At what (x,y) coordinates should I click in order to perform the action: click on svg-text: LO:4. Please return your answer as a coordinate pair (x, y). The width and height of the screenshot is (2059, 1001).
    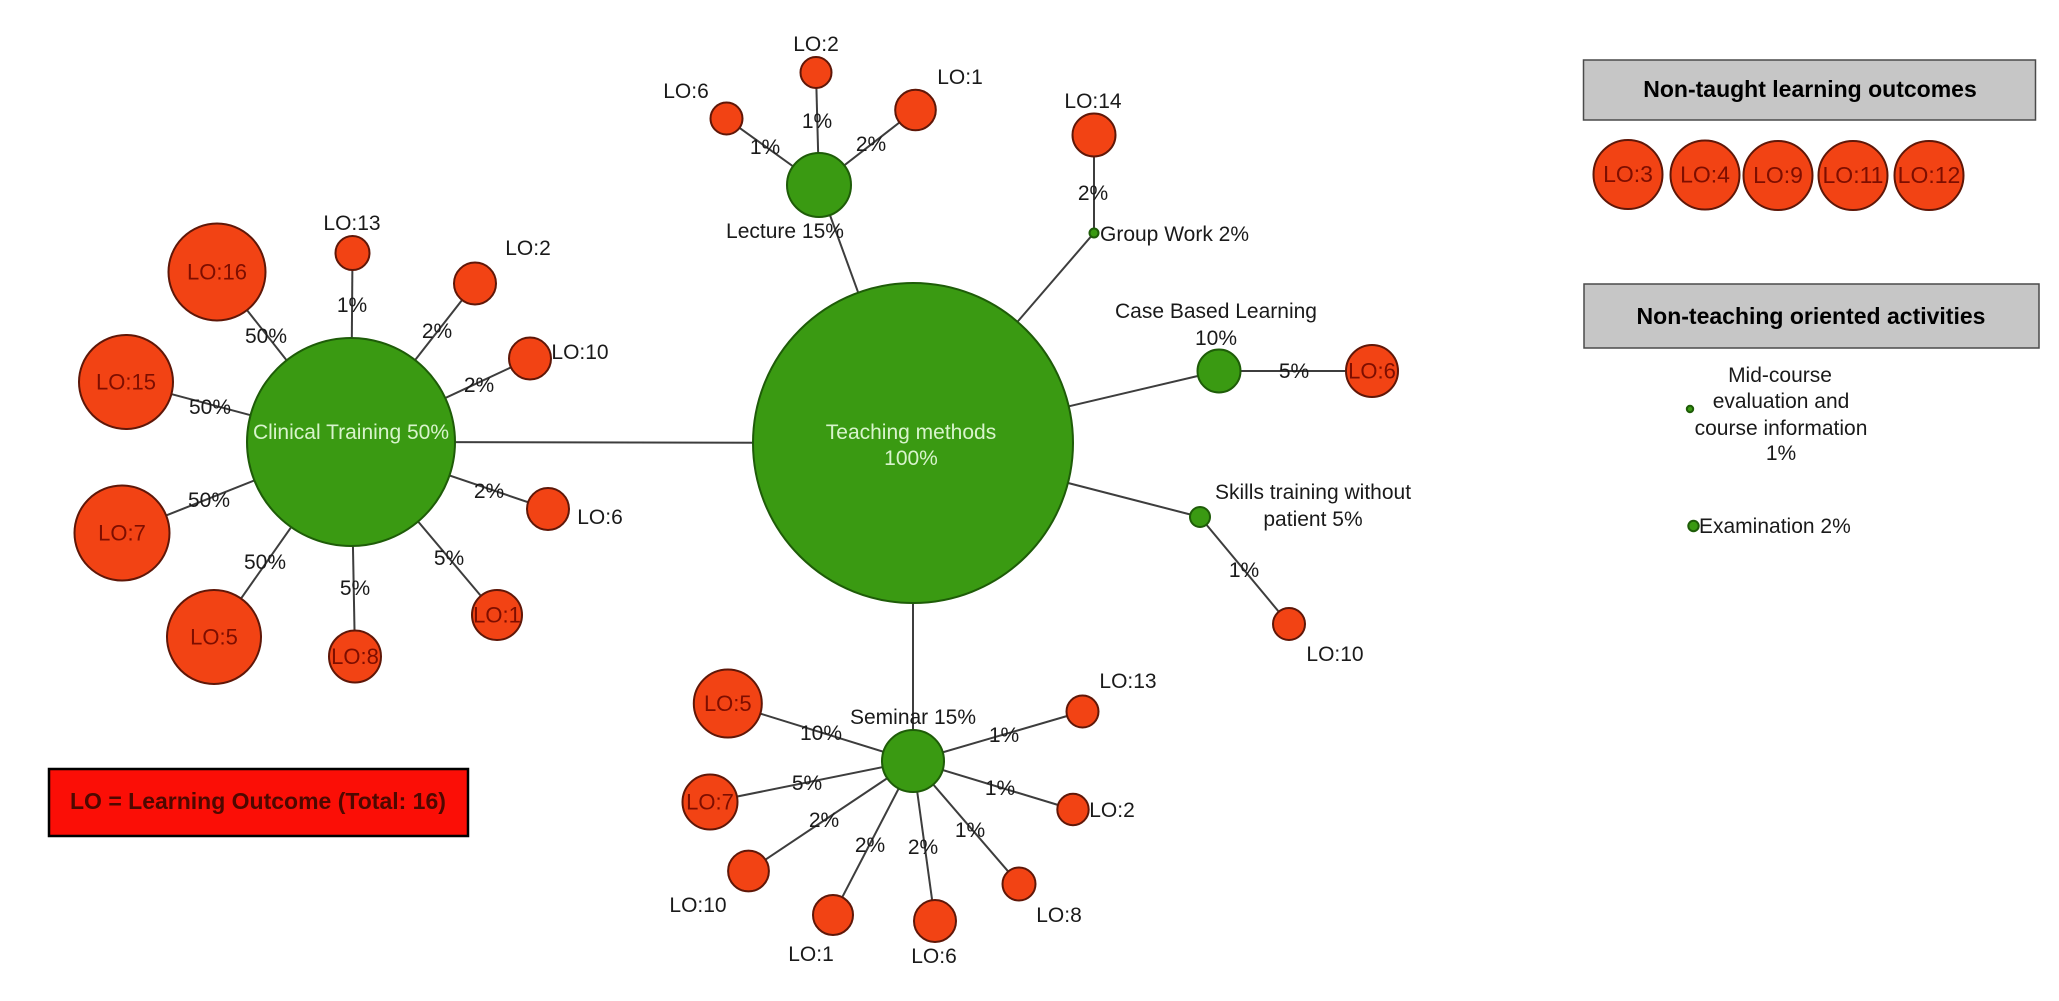
    Looking at the image, I should click on (1705, 175).